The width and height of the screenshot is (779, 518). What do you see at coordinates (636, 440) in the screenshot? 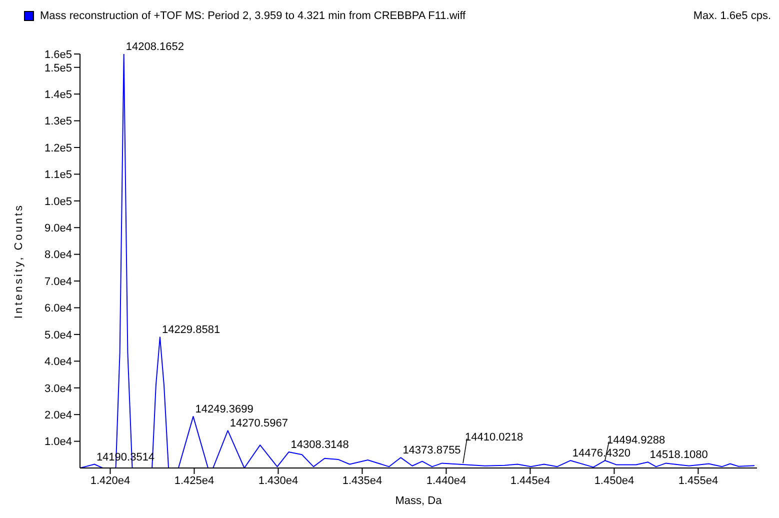
I see `annotation: 14494.9288` at bounding box center [636, 440].